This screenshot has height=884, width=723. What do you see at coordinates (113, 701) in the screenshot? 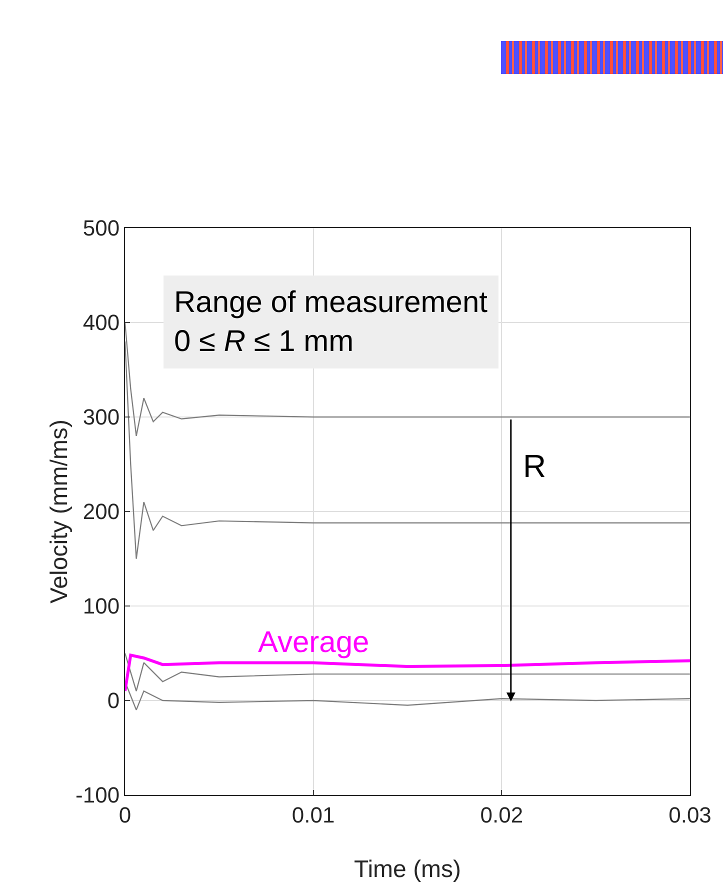
I see `y-tick-label: 0` at bounding box center [113, 701].